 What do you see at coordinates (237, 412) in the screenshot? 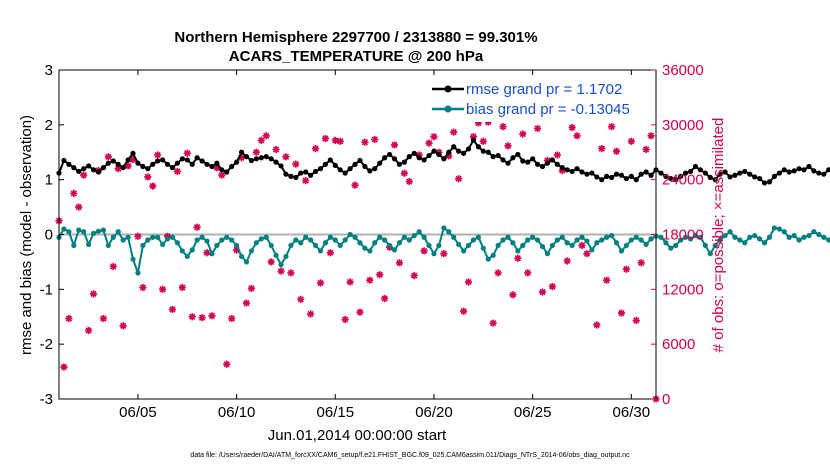
I see `x-tick-label: 06/10` at bounding box center [237, 412].